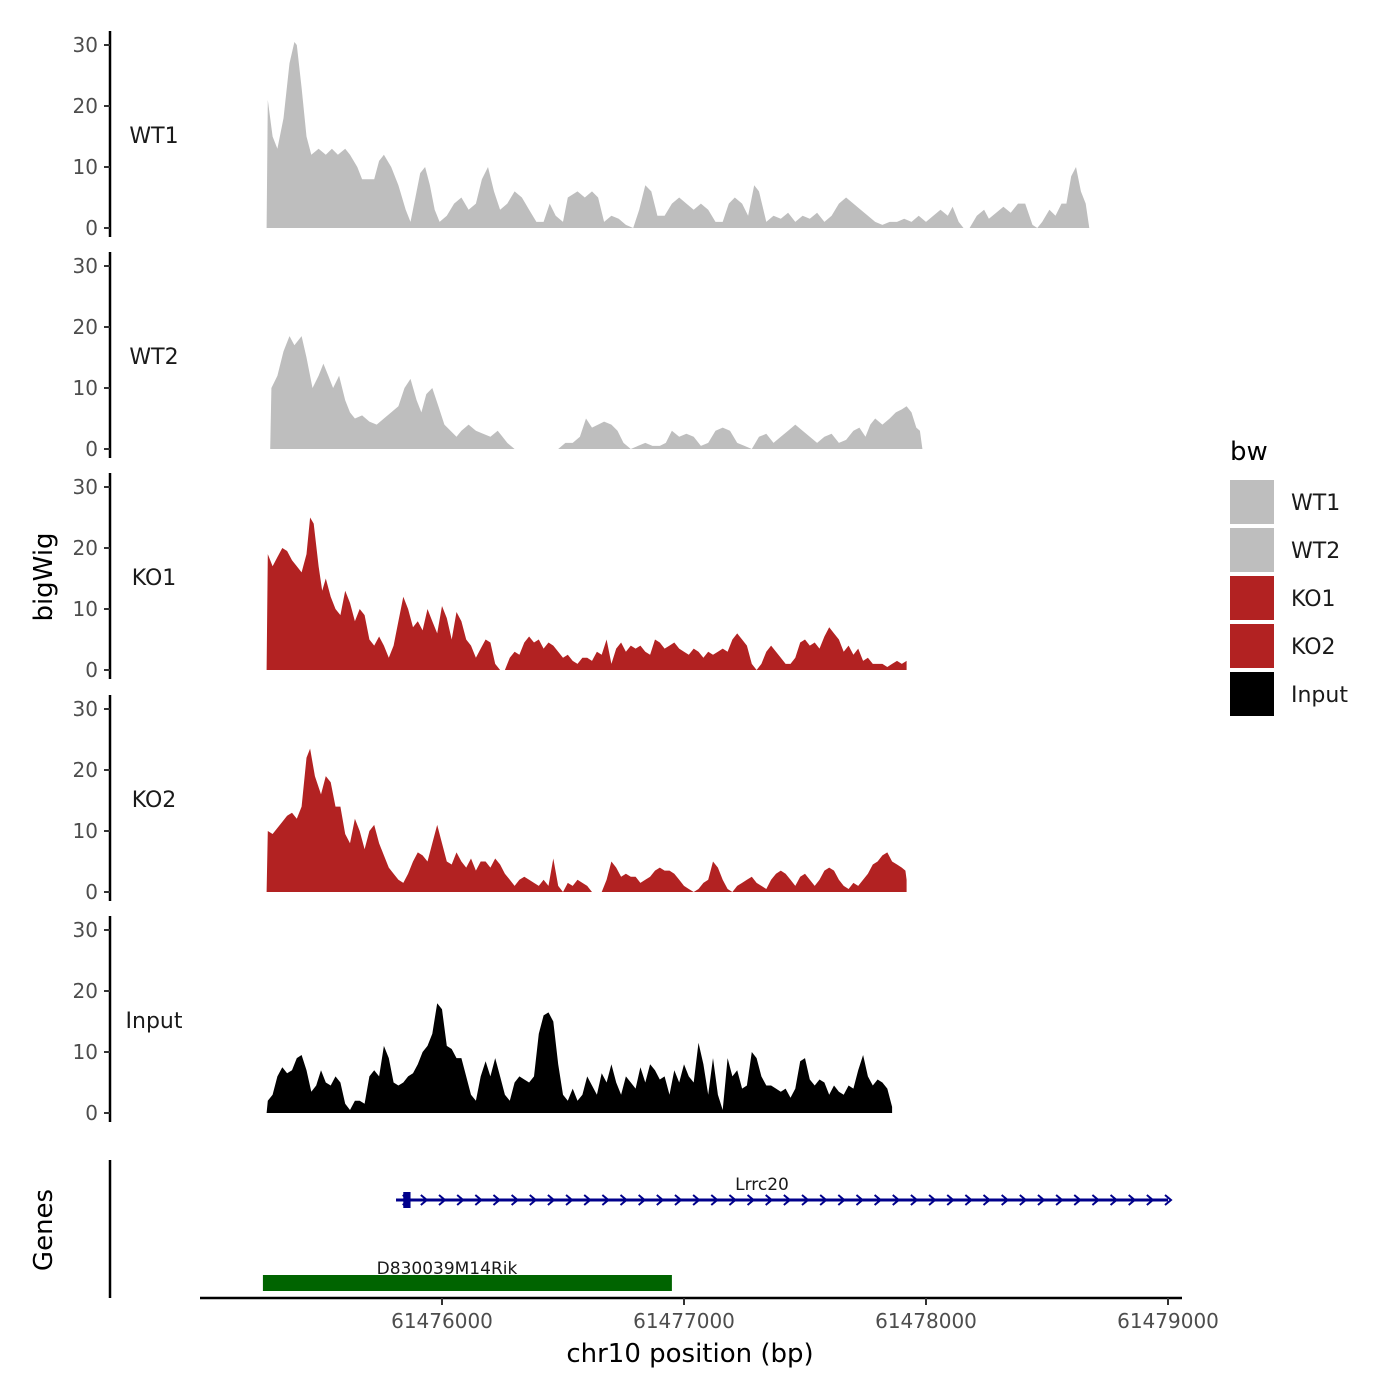 Image resolution: width=1400 pixels, height=1400 pixels. I want to click on legend: bw WT1 WT2 KO1 KO2 Input, so click(1289, 576).